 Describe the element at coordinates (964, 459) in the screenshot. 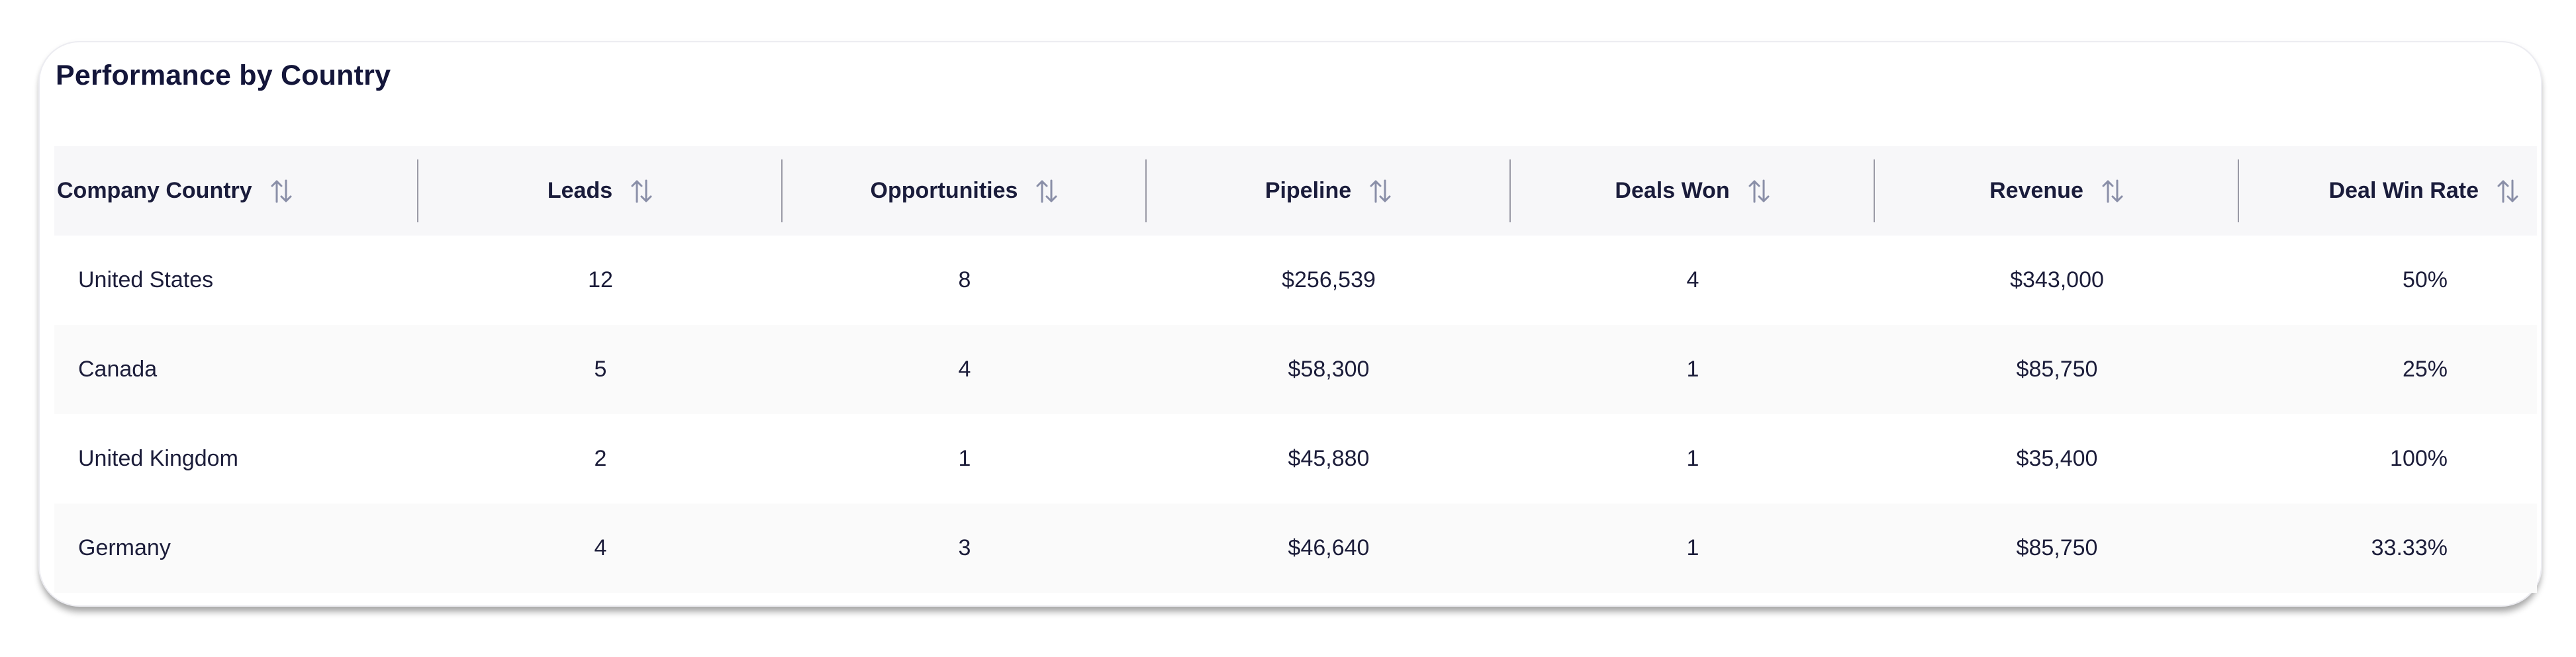

I see `cell-opportunities: 1` at that location.